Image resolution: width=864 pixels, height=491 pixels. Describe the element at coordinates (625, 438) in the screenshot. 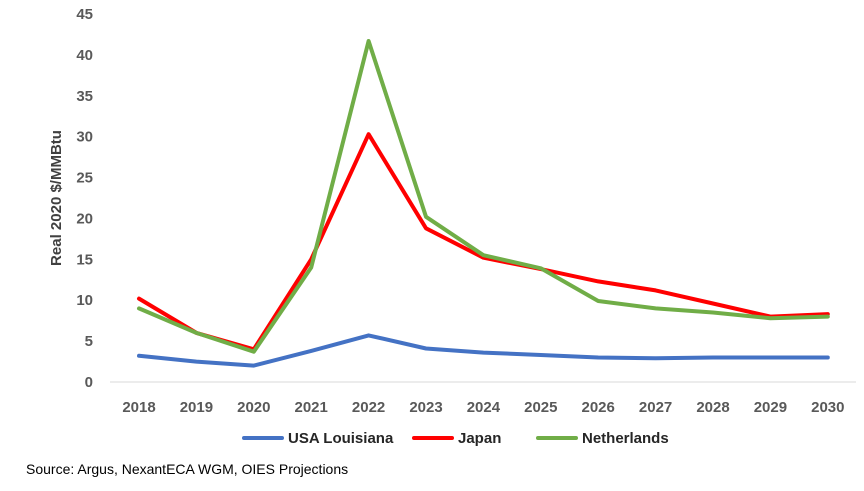

I see `legend-label: Netherlands` at that location.